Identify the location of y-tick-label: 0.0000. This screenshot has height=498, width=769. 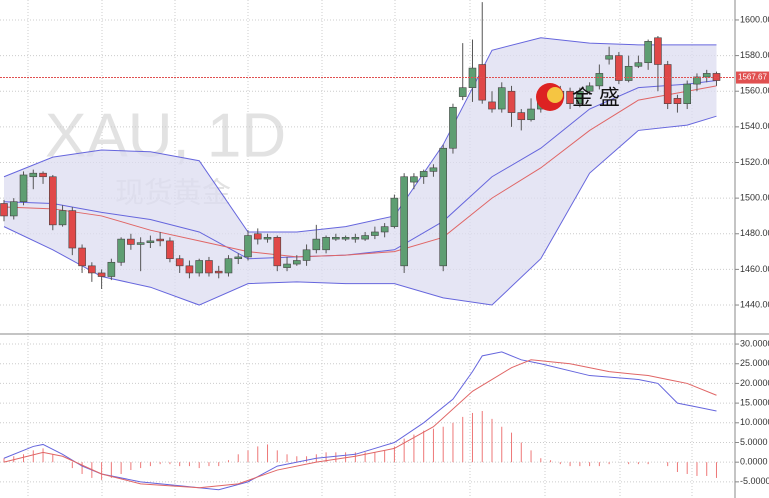
(754, 462).